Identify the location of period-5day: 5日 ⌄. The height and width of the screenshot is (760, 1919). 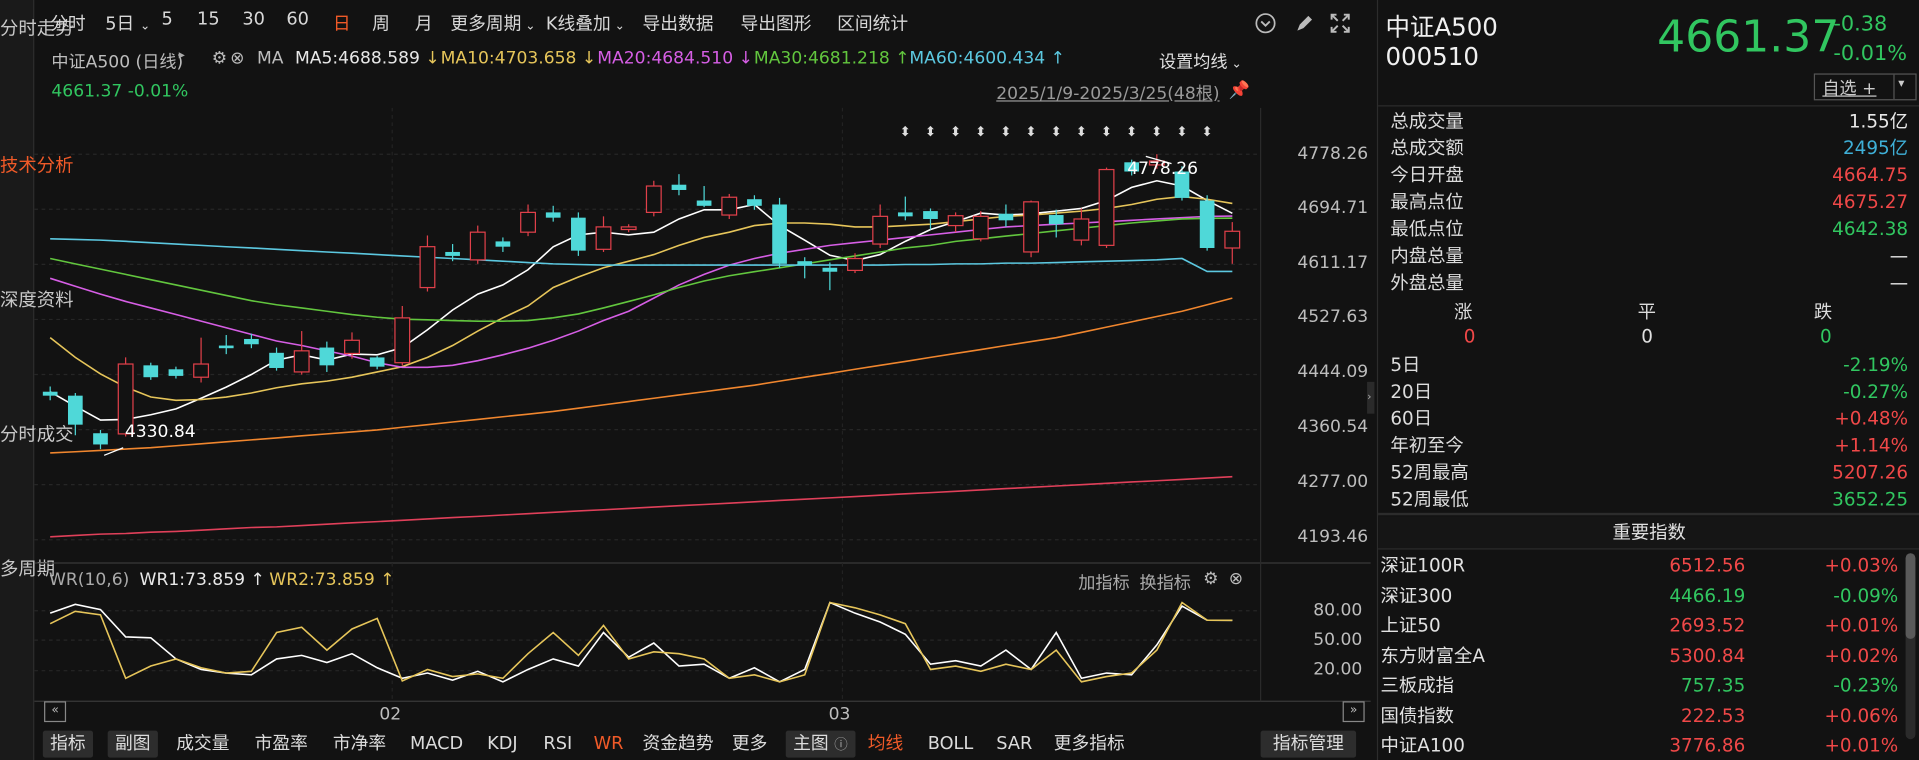
(128, 24).